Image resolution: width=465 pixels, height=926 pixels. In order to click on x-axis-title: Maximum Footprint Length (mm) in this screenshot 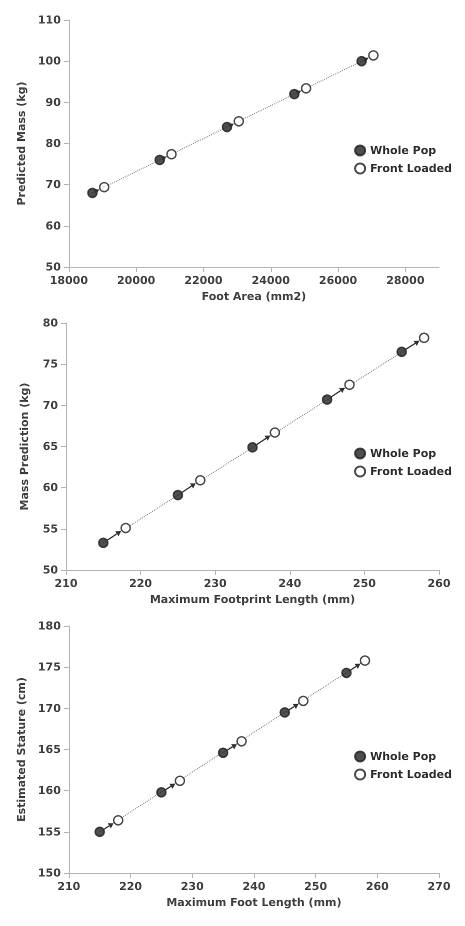, I will do `click(253, 599)`.